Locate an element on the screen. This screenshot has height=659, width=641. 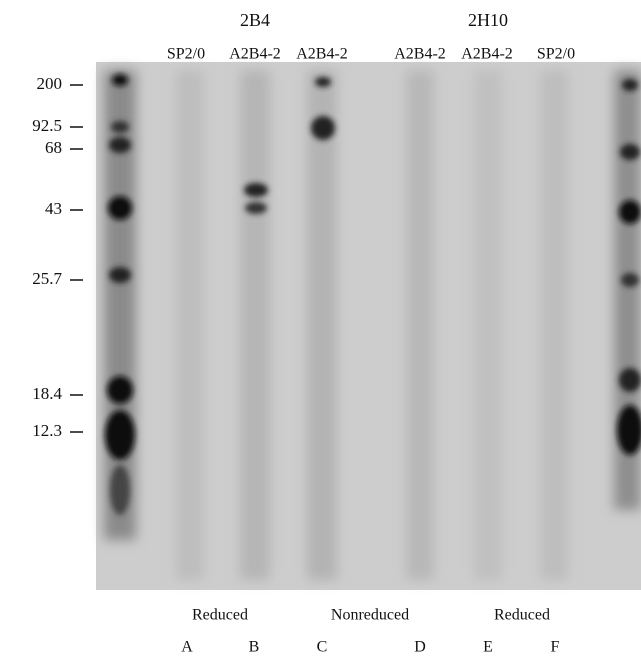
marker-label: 43 is located at coordinates (53, 208).